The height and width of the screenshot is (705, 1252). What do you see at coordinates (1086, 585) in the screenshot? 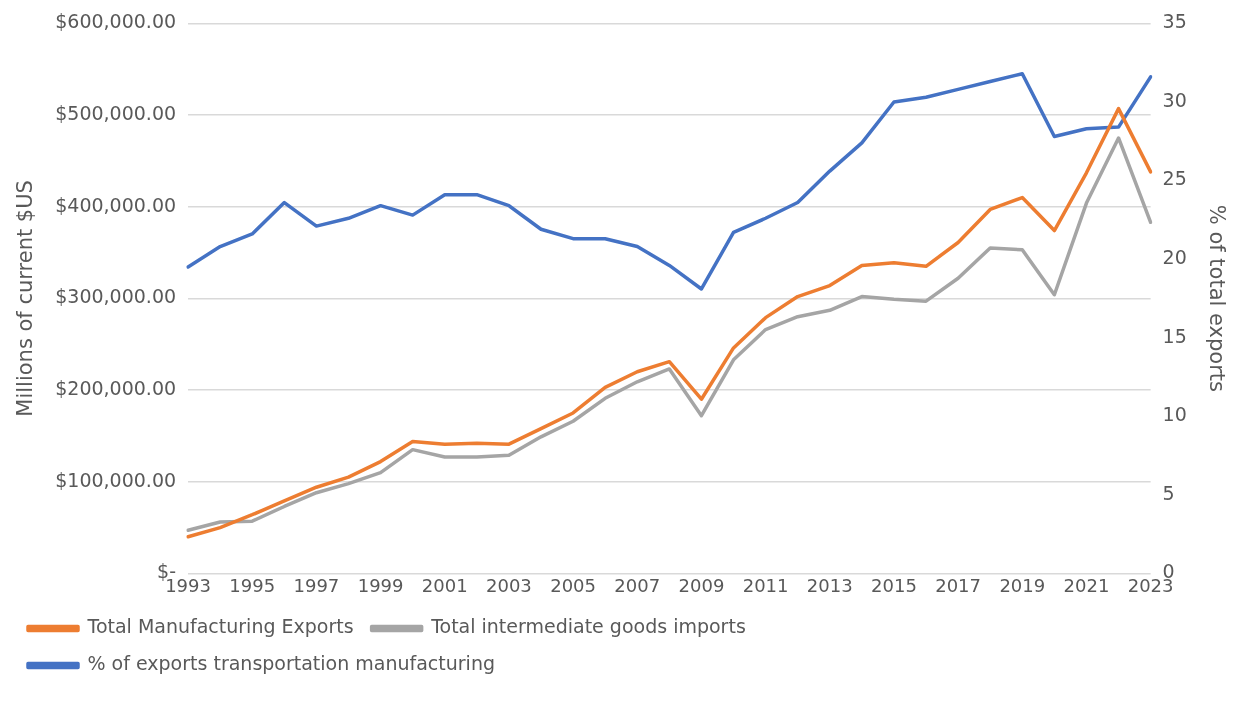
I see `x-tick-label: 2021` at bounding box center [1086, 585].